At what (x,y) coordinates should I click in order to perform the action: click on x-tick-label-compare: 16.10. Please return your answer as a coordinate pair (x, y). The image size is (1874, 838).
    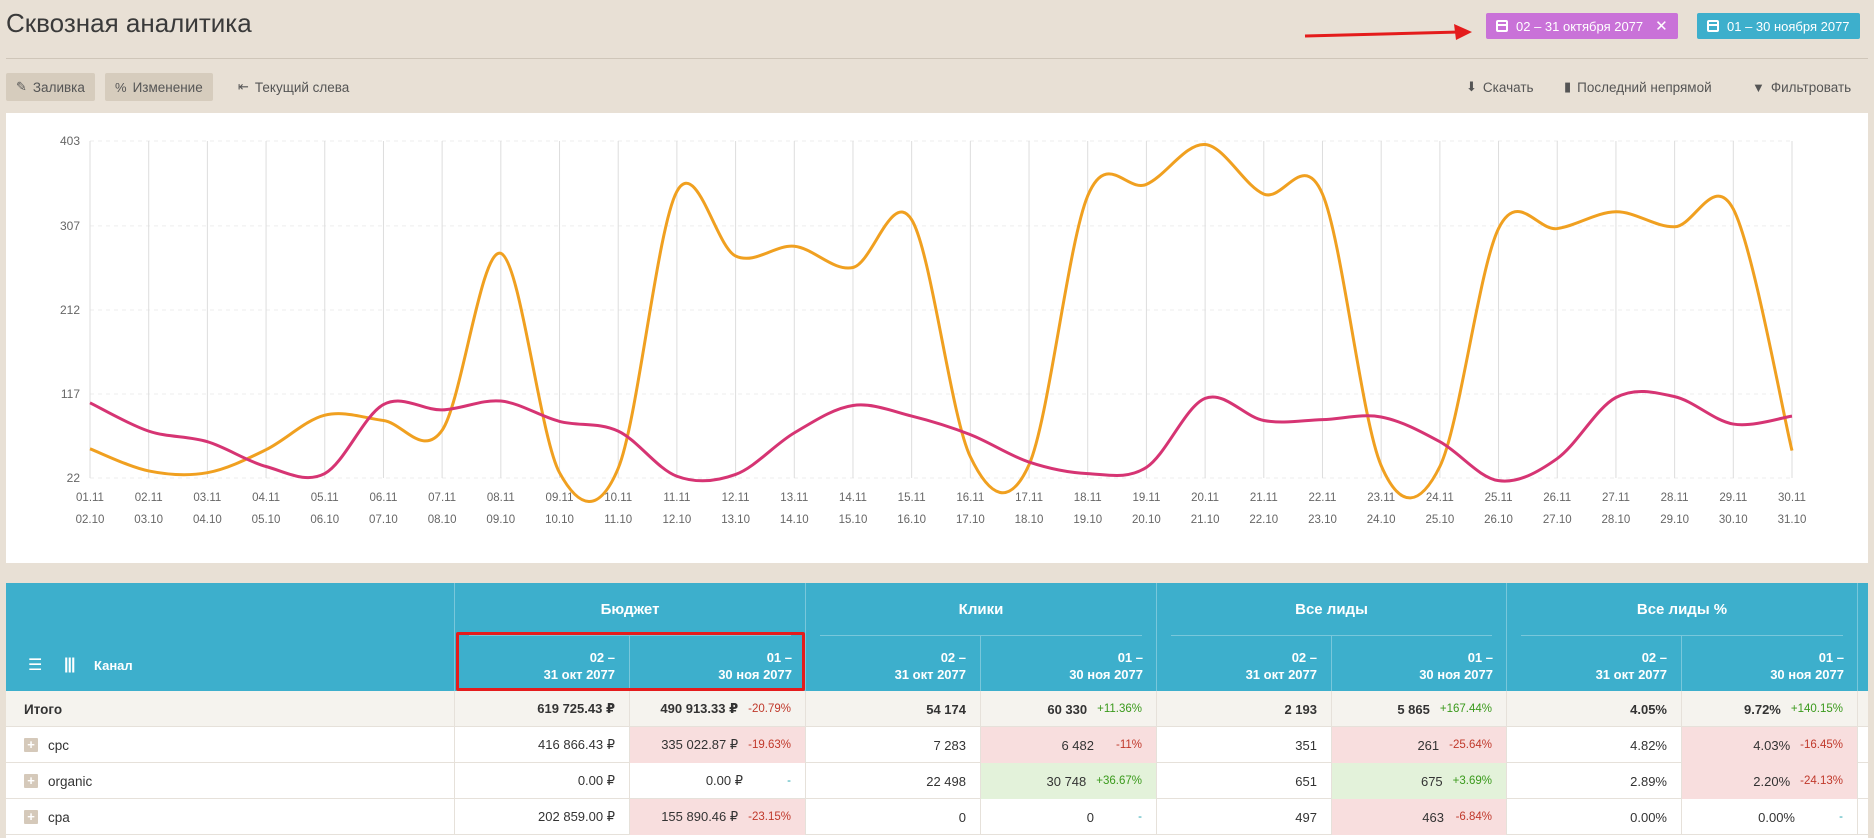
    Looking at the image, I should click on (911, 520).